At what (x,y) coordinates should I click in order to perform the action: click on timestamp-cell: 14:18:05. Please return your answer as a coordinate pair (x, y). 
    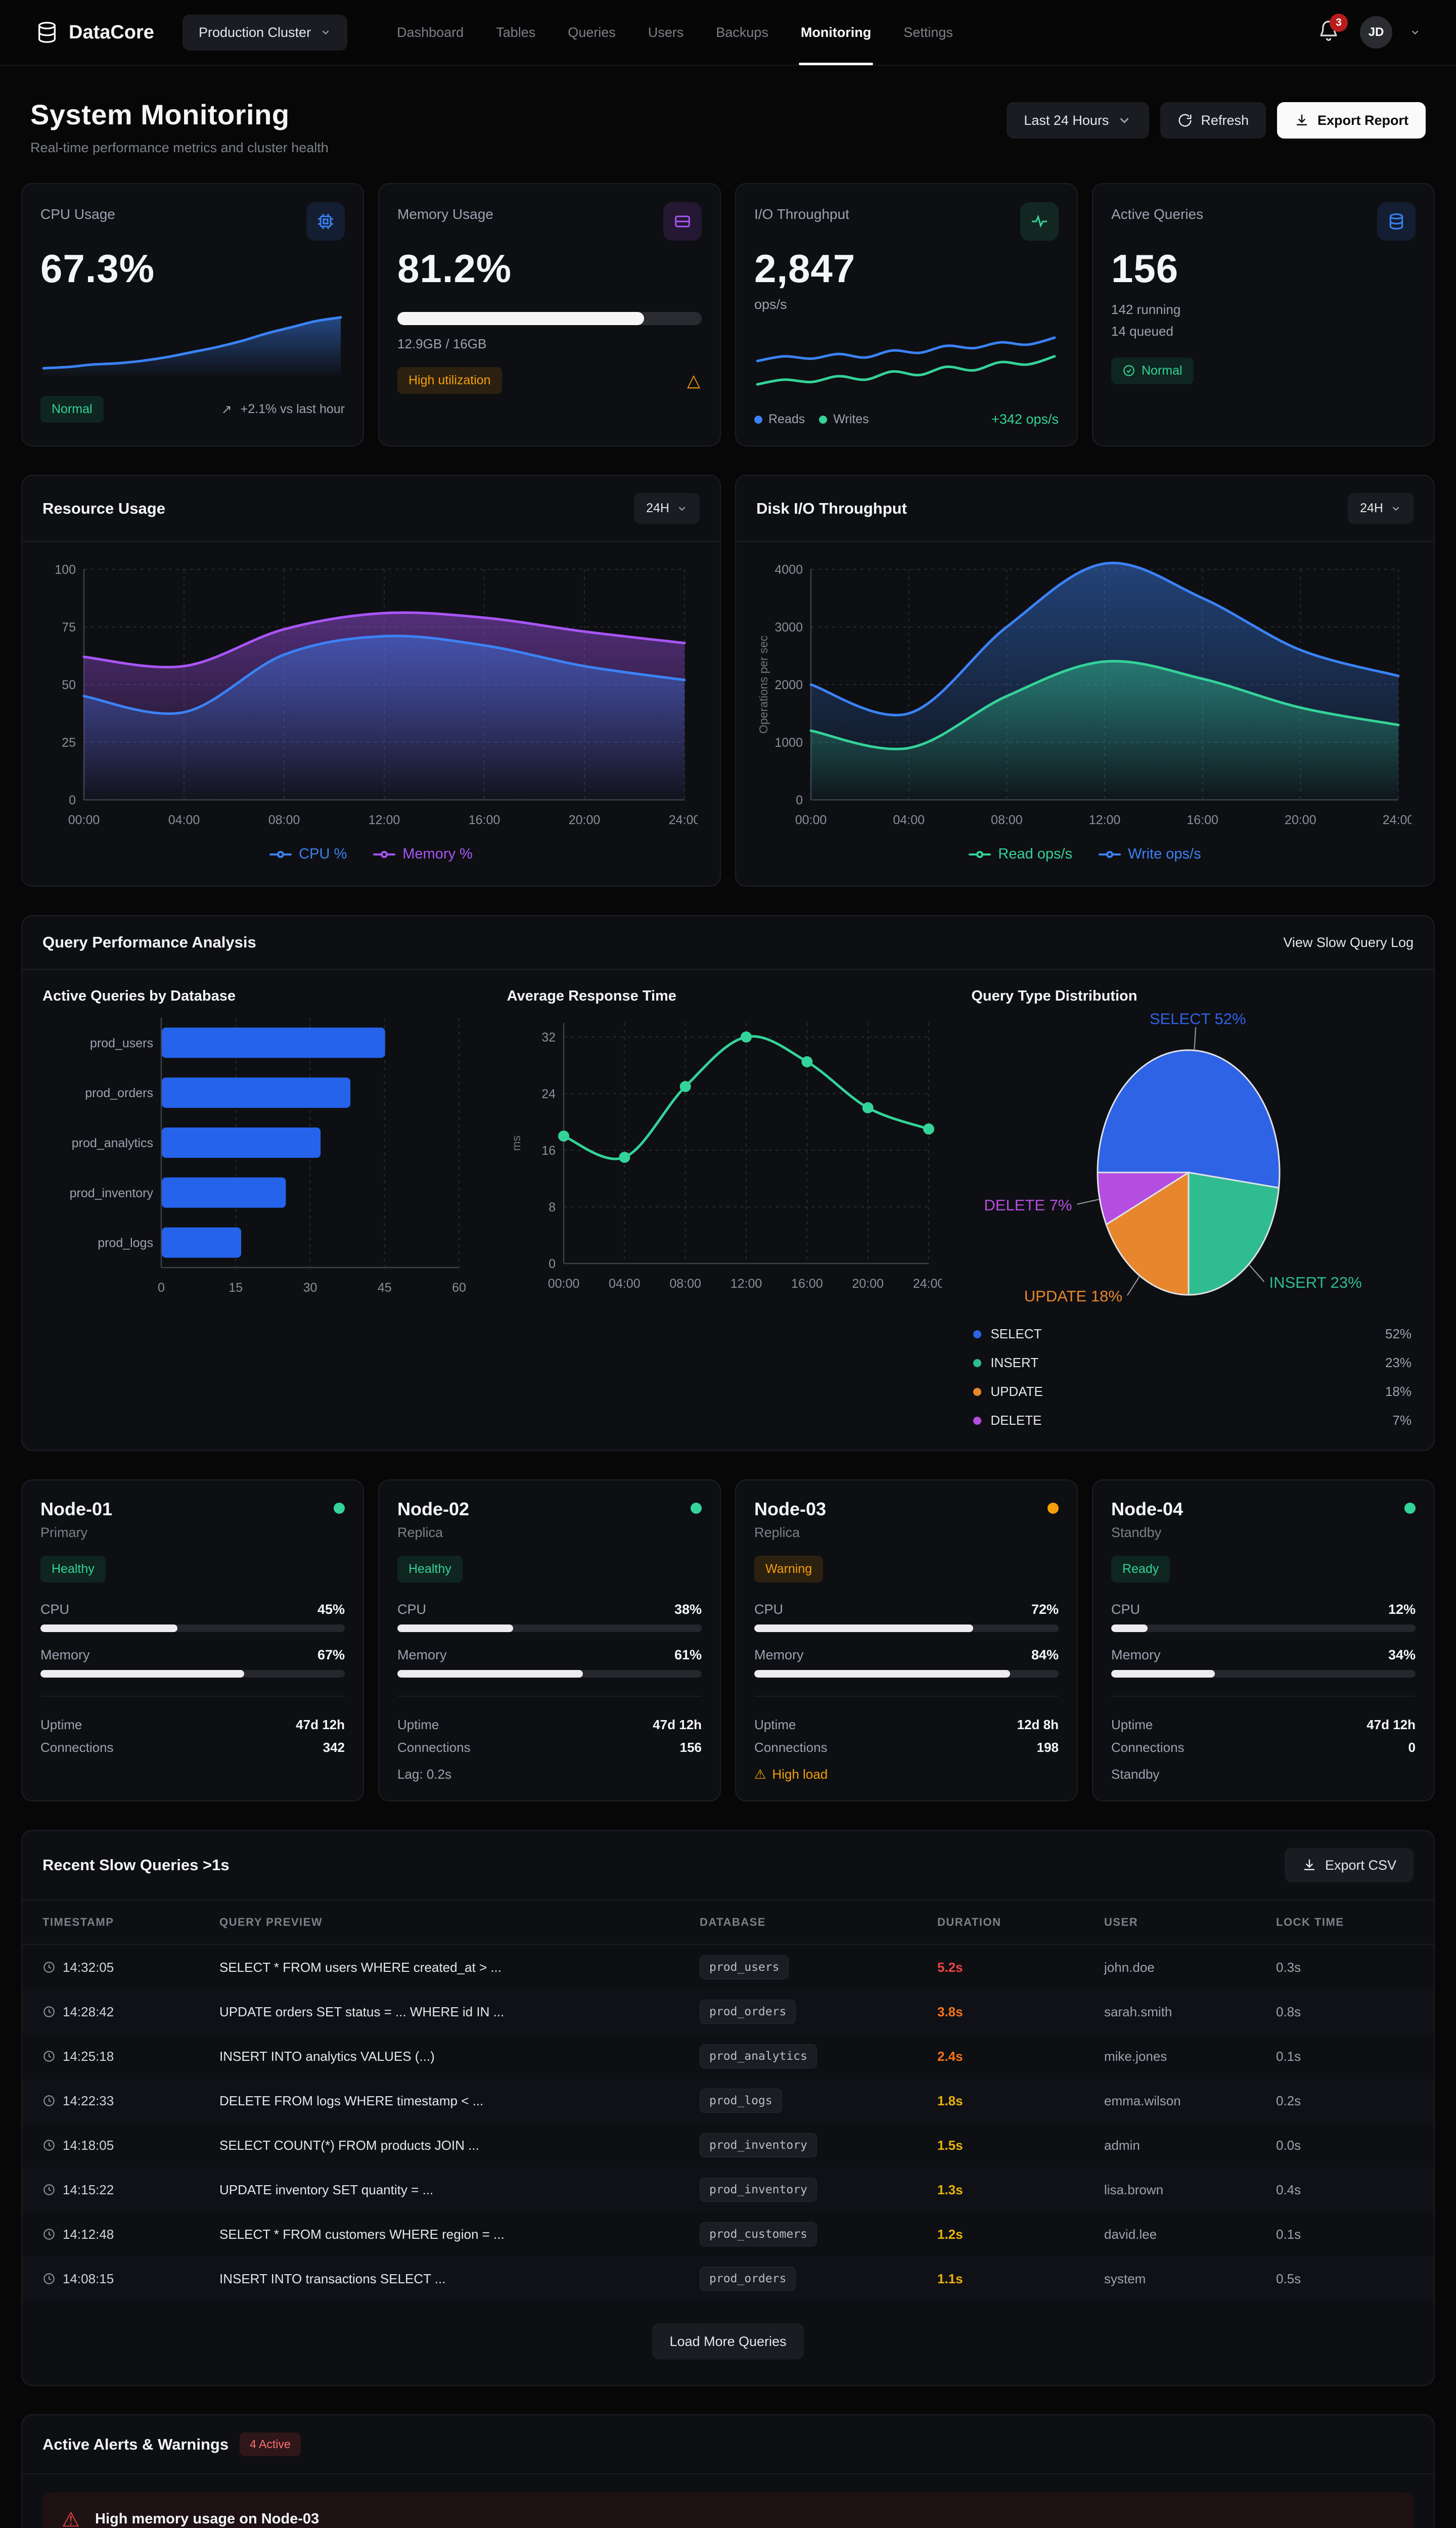
    Looking at the image, I should click on (130, 2146).